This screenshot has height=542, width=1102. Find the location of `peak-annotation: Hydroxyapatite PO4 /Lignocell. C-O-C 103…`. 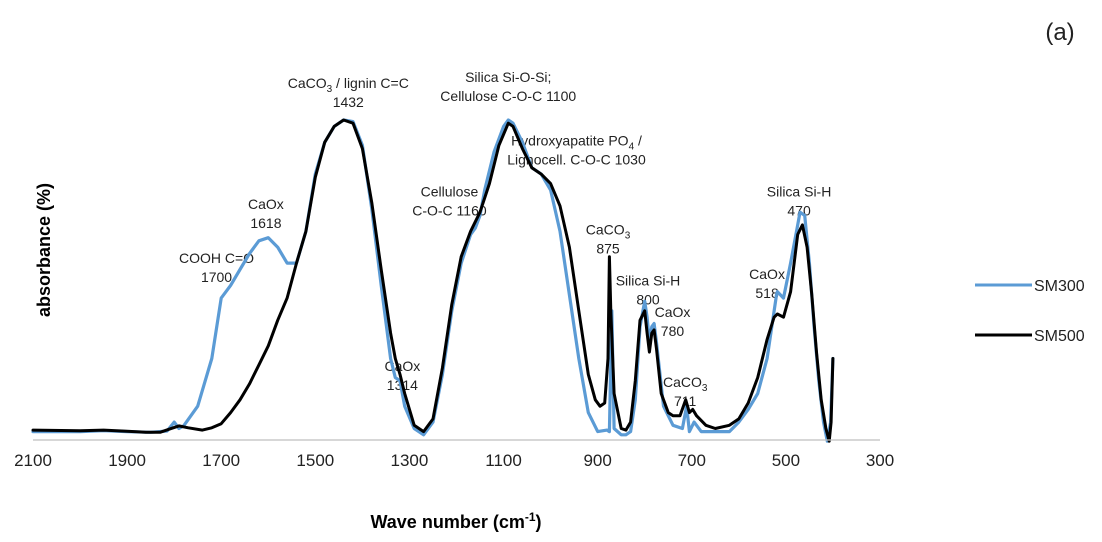

peak-annotation: Hydroxyapatite PO4 /Lignocell. C-O-C 103… is located at coordinates (576, 149).